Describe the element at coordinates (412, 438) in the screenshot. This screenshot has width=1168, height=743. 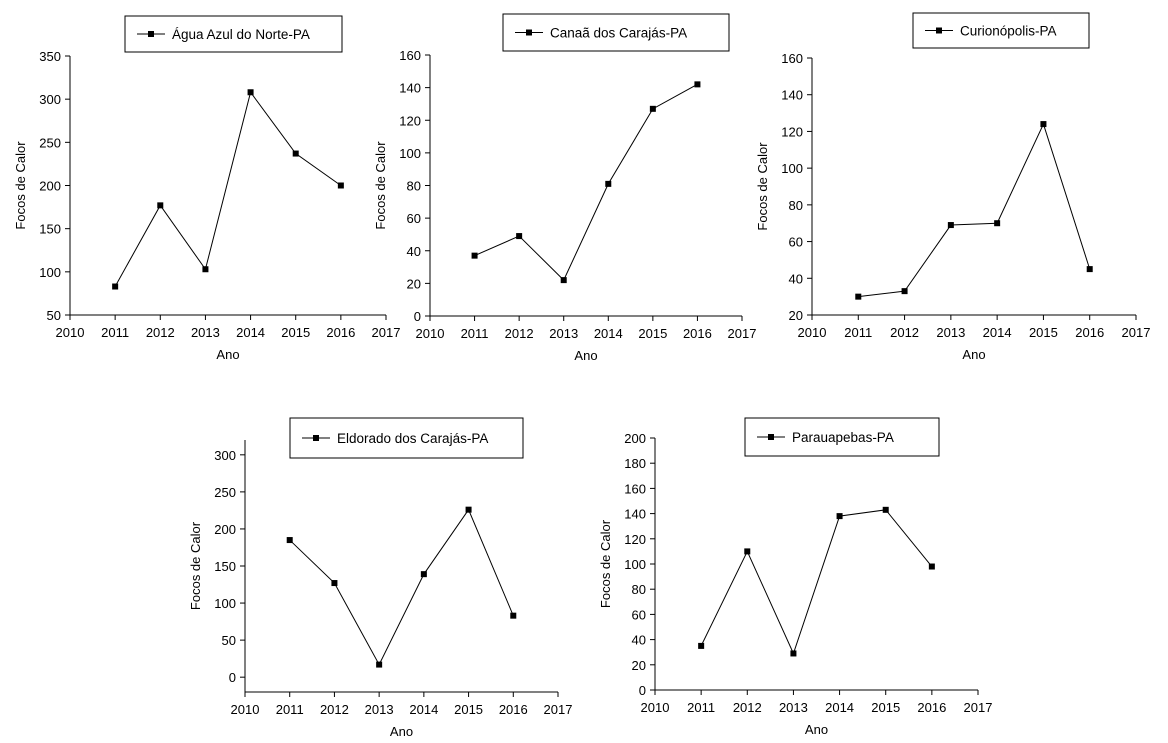
I see `legend-label: Eldorado dos Carajás-PA` at that location.